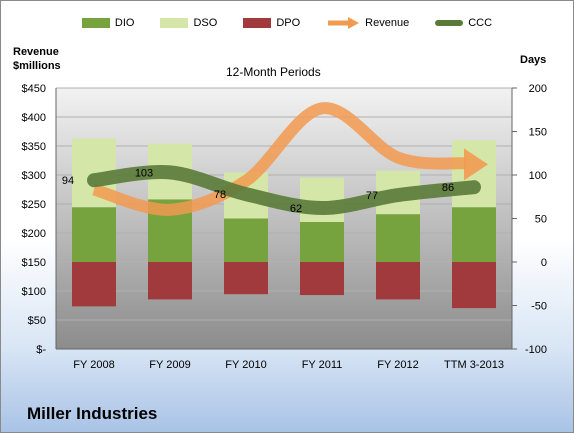  What do you see at coordinates (34, 205) in the screenshot?
I see `left-tick-label: $250` at bounding box center [34, 205].